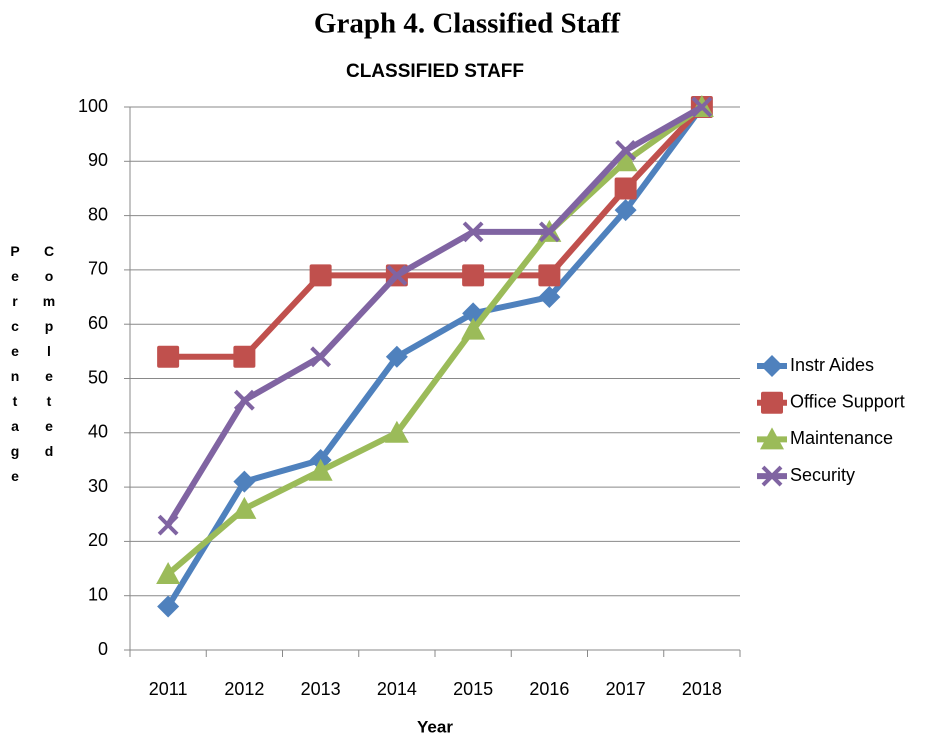 The height and width of the screenshot is (739, 934). I want to click on y-tick-label: 70, so click(98, 269).